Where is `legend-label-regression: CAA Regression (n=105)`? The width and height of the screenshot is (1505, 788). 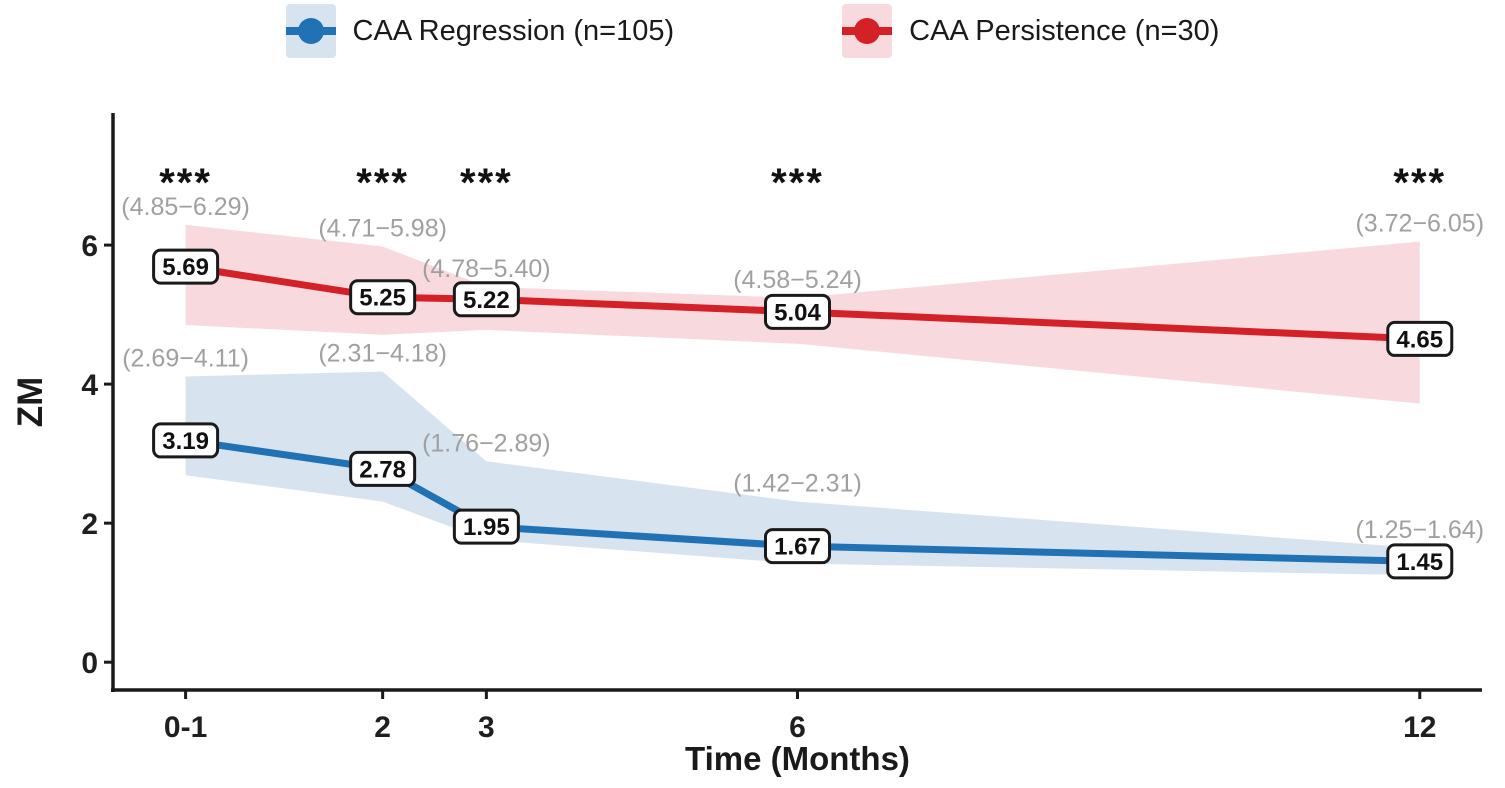 legend-label-regression: CAA Regression (n=105) is located at coordinates (513, 30).